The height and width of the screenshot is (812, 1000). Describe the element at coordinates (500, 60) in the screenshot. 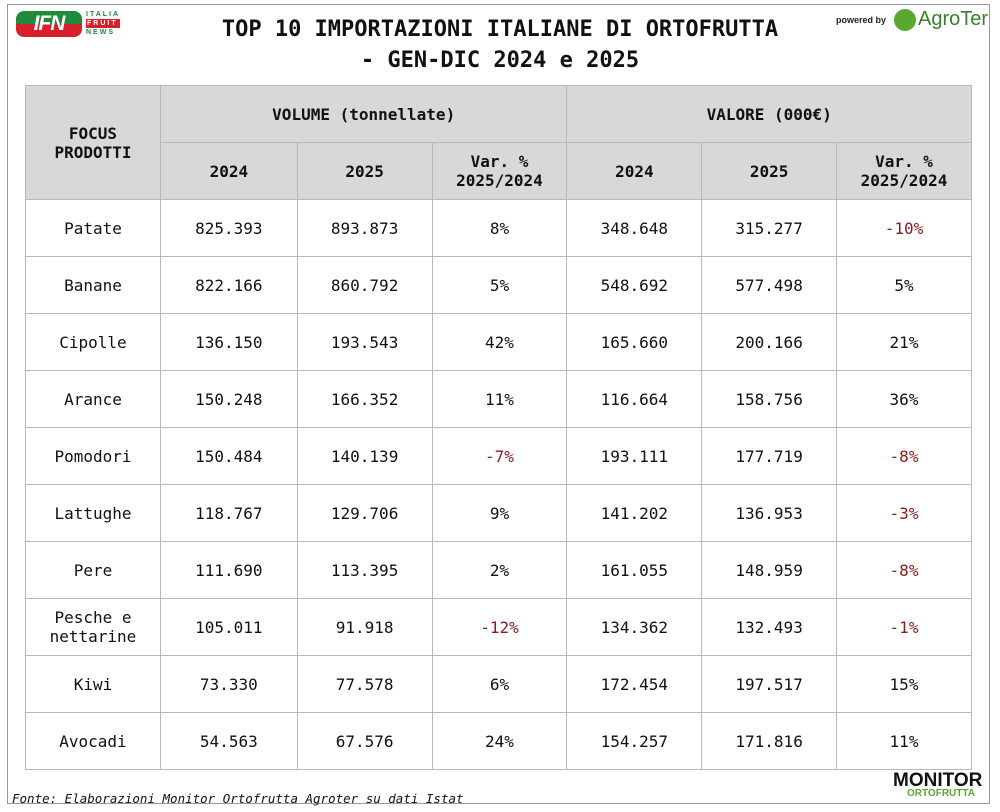

I see `title-line: - GEN-DIC 2024 e 2025` at that location.